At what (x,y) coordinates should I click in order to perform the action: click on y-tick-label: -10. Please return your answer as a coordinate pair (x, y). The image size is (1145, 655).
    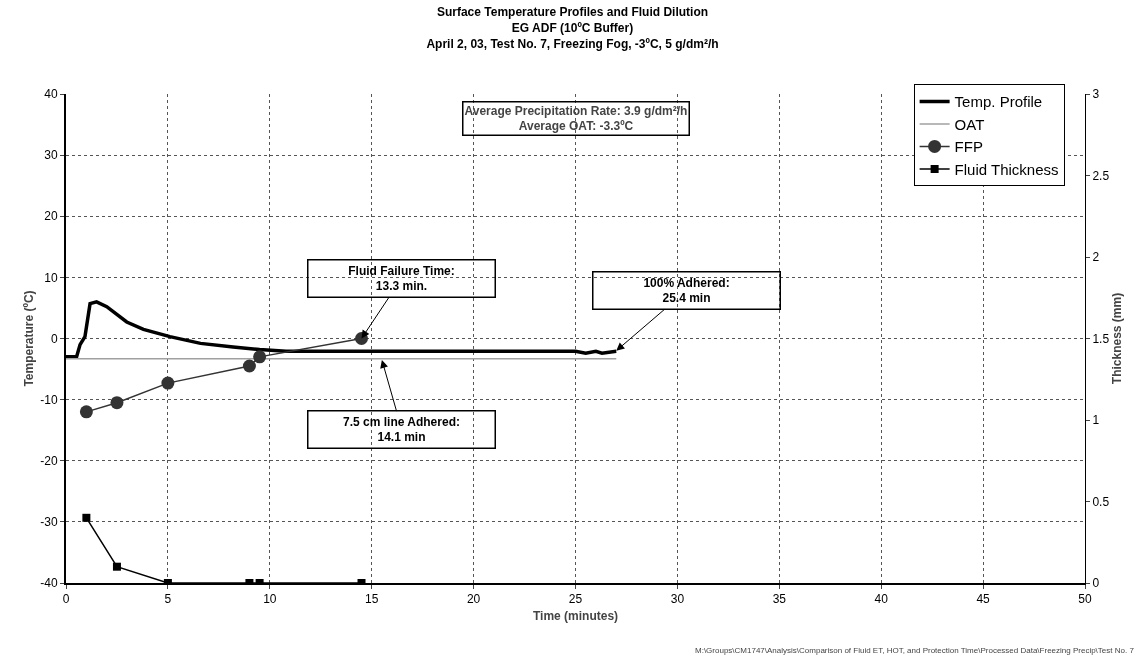
    Looking at the image, I should click on (49, 399).